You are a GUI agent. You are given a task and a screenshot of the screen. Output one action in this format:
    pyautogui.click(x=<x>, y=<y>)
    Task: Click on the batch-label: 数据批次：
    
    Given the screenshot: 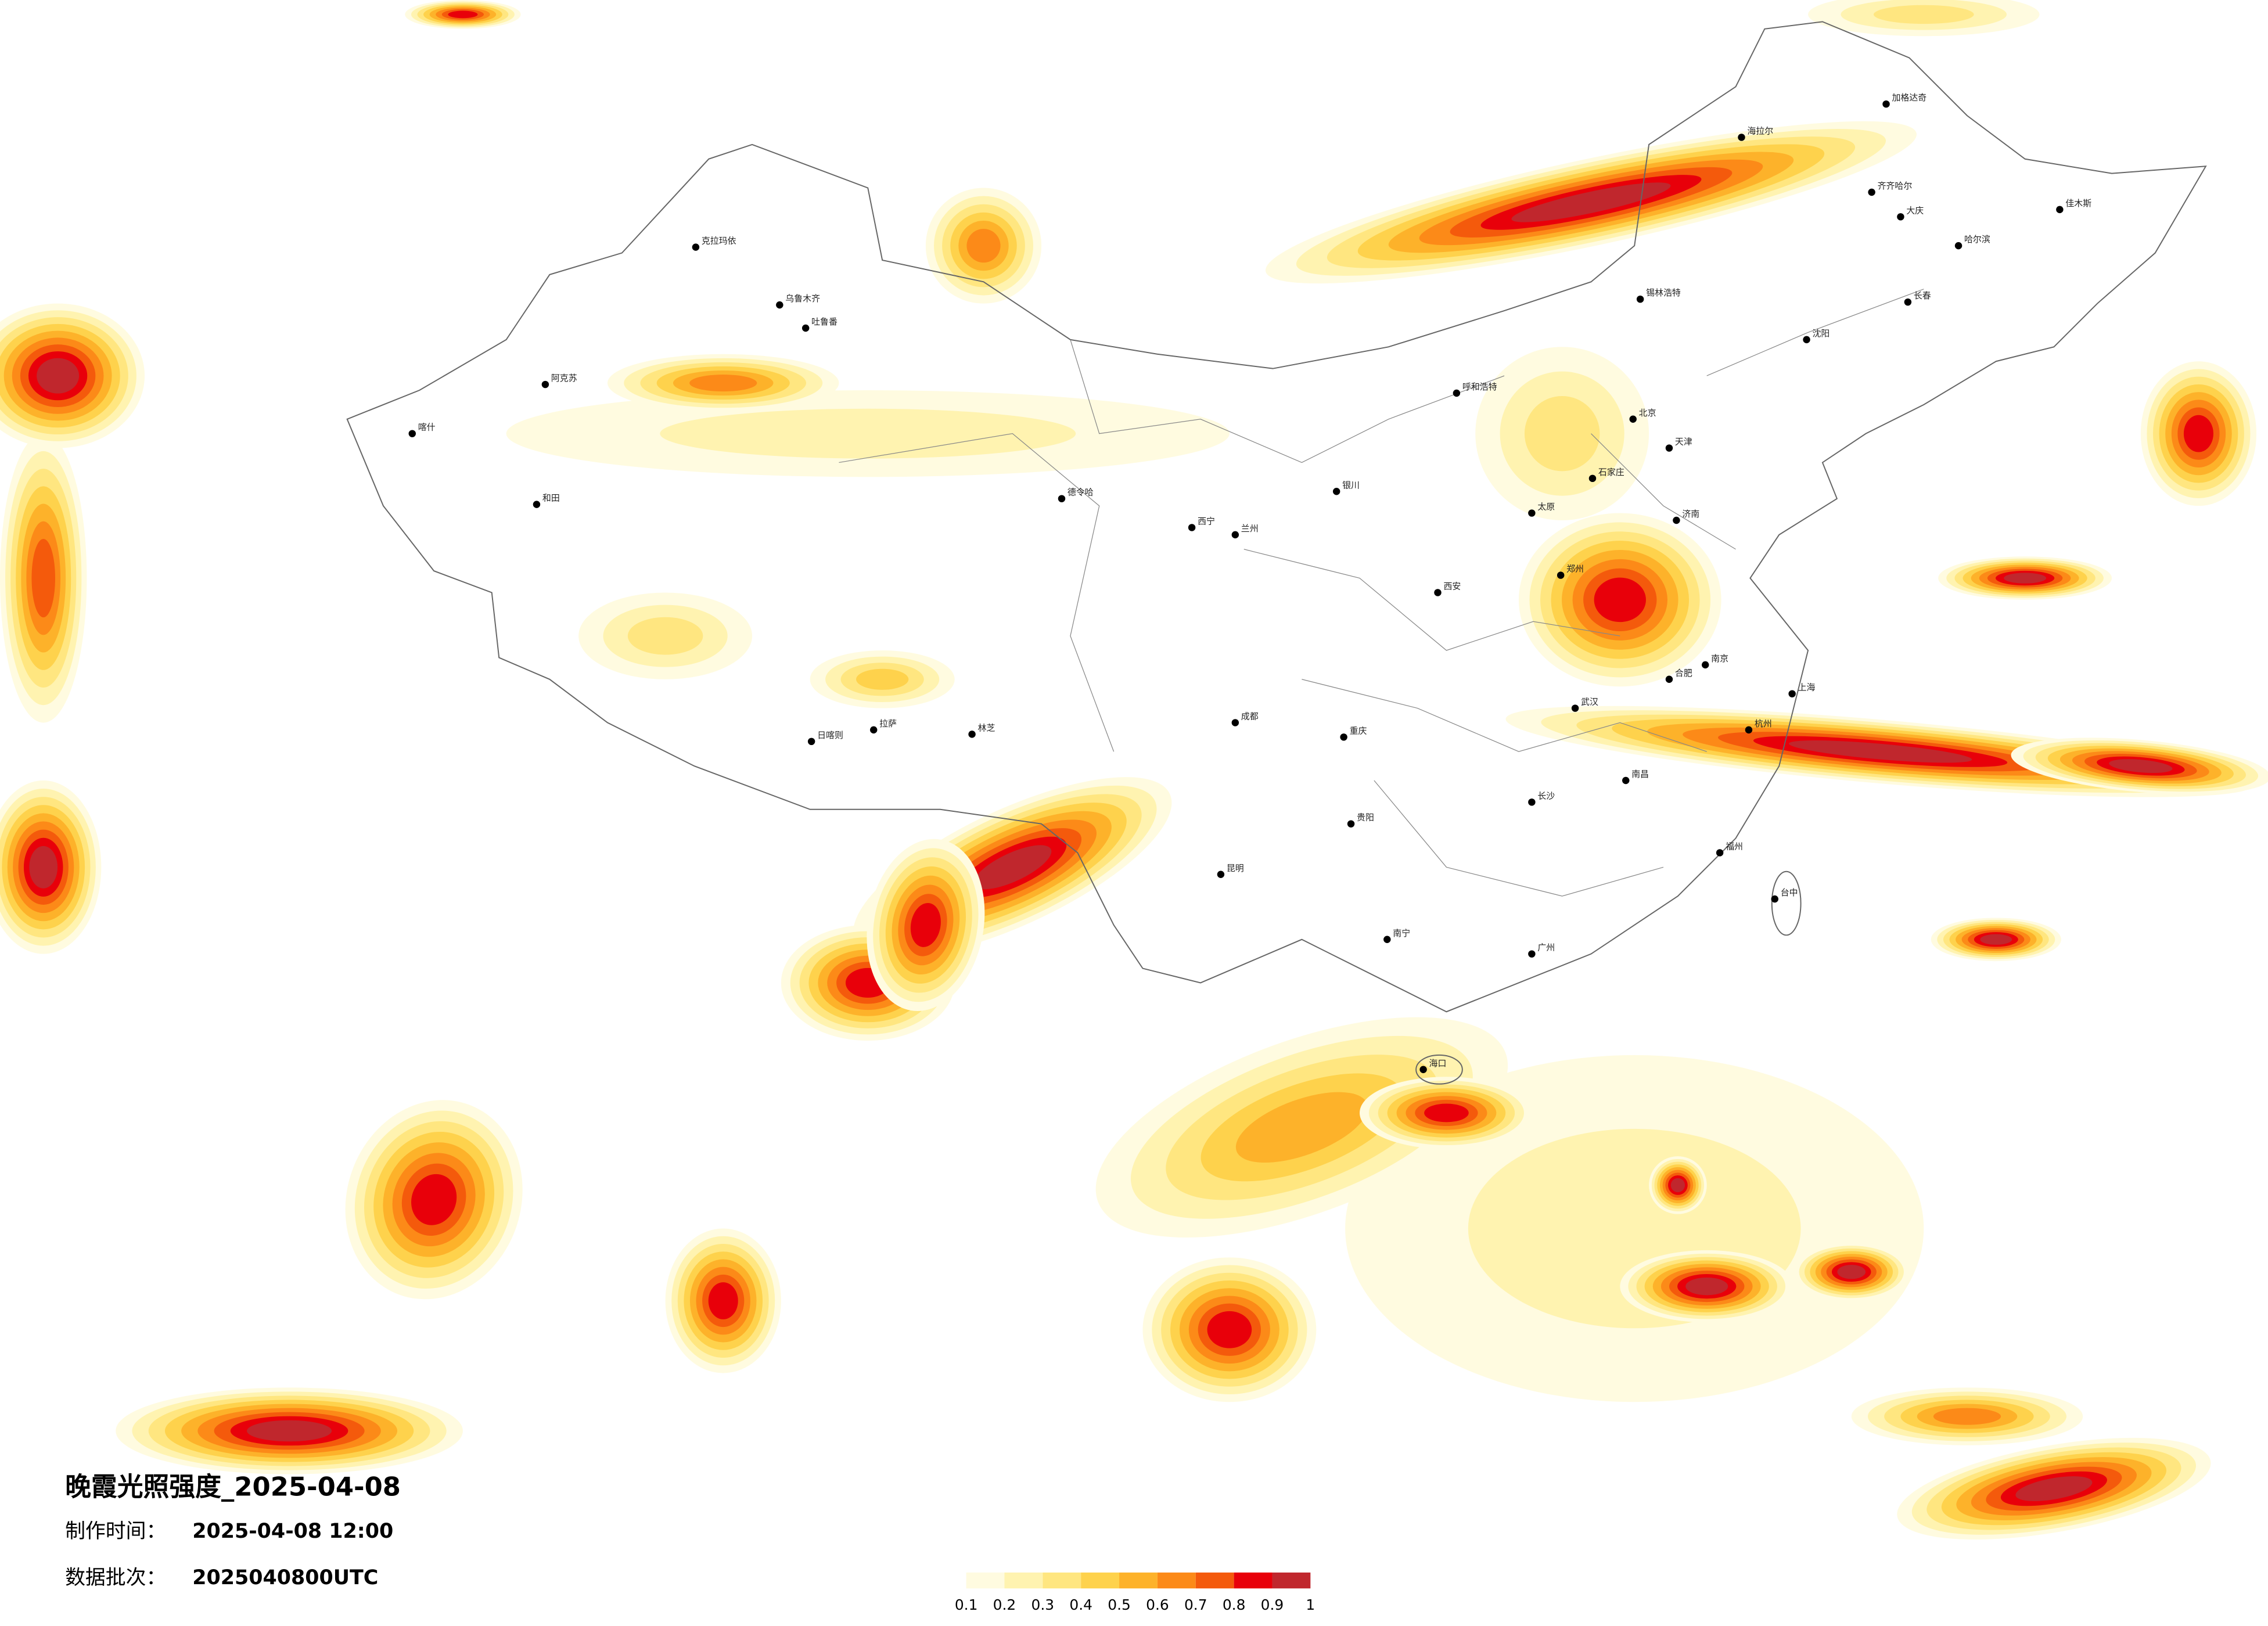 What is the action you would take?
    pyautogui.click(x=115, y=1577)
    